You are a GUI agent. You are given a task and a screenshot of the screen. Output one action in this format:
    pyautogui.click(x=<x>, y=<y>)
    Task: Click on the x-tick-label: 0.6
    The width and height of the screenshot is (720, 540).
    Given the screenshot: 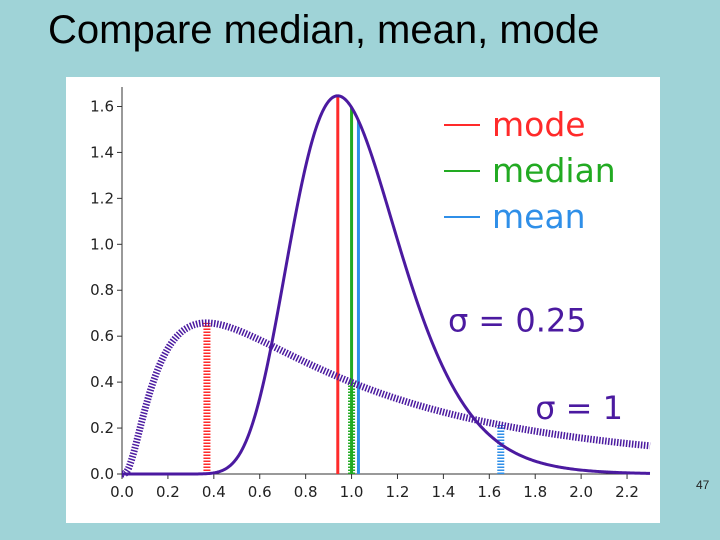 What is the action you would take?
    pyautogui.click(x=260, y=492)
    